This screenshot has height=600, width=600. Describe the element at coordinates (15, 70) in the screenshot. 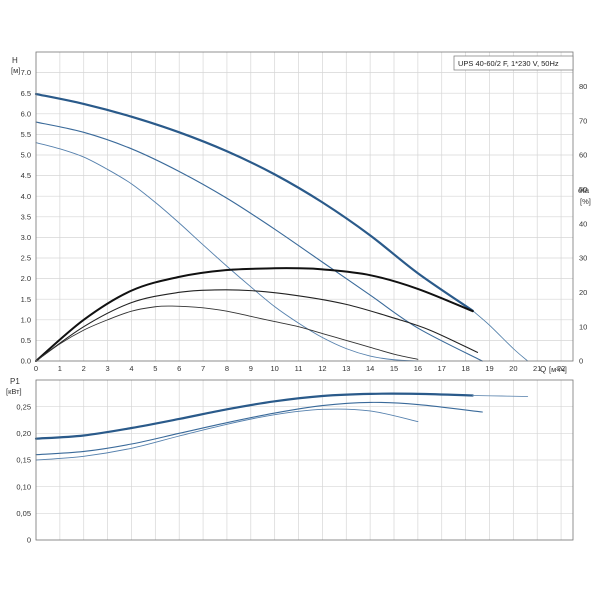

I see `y-axis-unit: [м]` at that location.